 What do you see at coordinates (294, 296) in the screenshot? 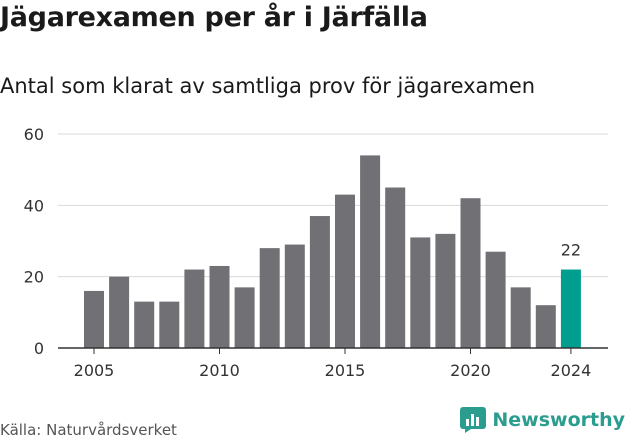
I see `bar-2013` at bounding box center [294, 296].